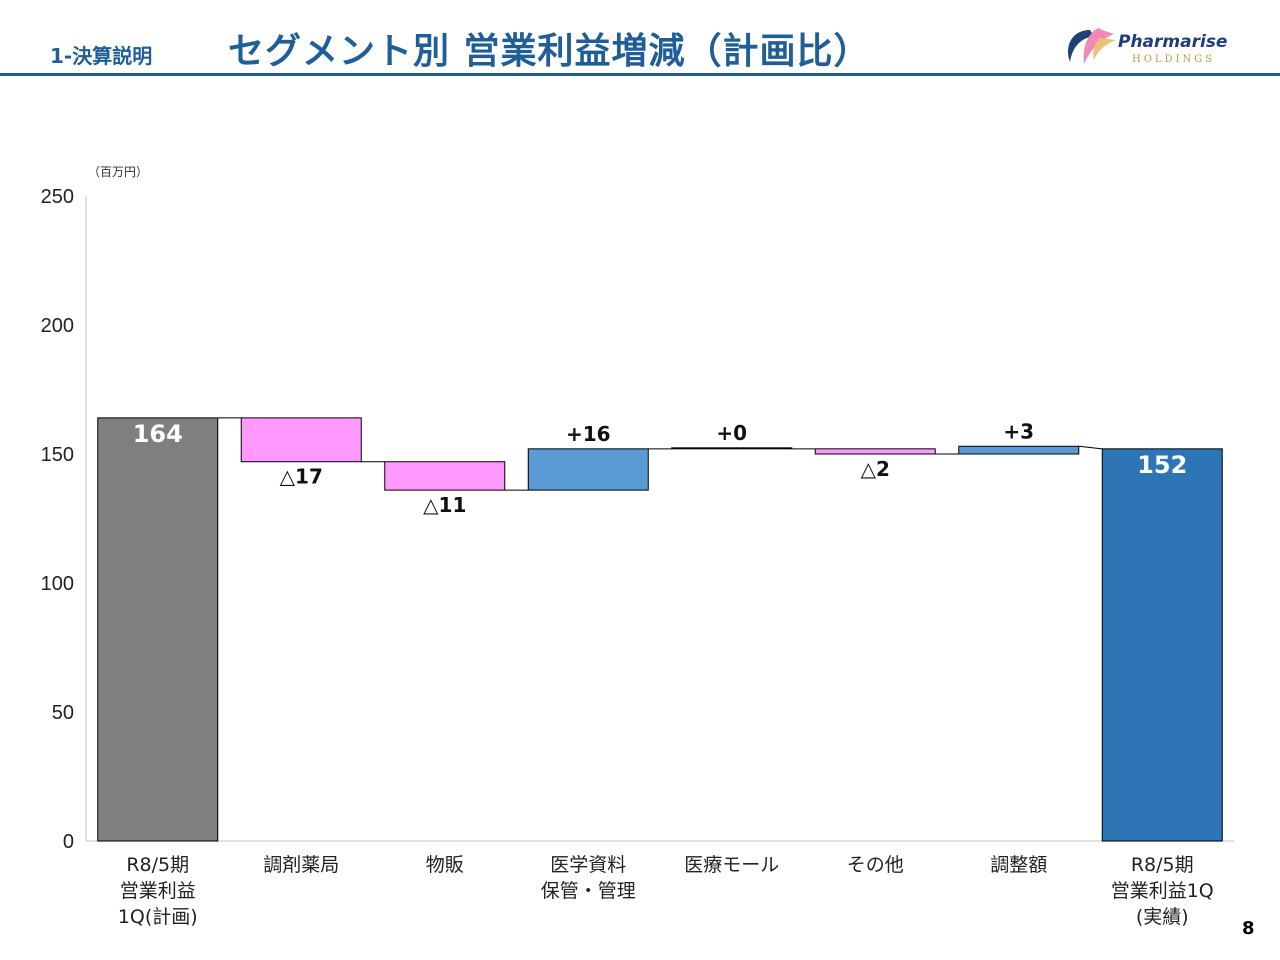 Image resolution: width=1280 pixels, height=960 pixels. I want to click on company-logo: Pharmarise HOLDINGS, so click(1150, 47).